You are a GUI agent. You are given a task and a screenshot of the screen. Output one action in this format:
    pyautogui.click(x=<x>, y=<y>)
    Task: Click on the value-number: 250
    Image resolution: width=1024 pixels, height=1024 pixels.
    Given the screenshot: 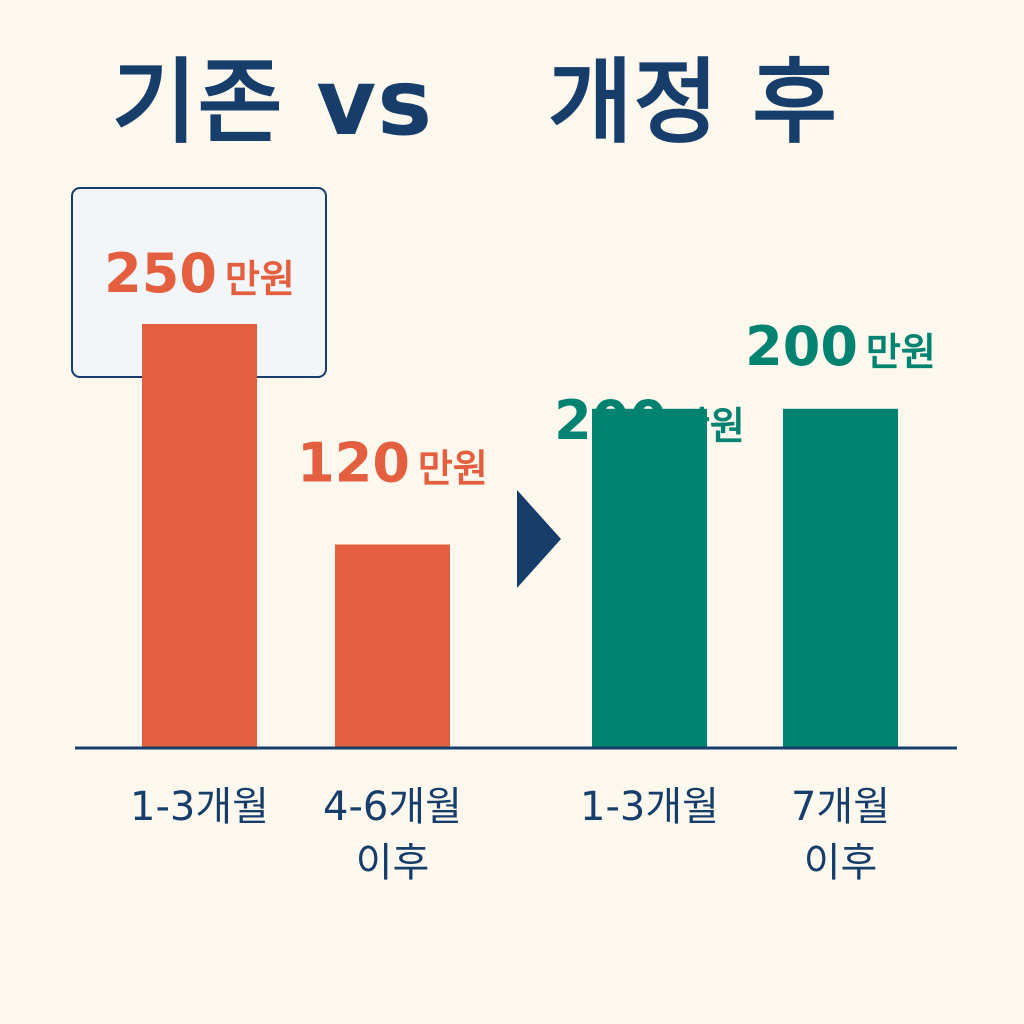 What is the action you would take?
    pyautogui.click(x=160, y=273)
    